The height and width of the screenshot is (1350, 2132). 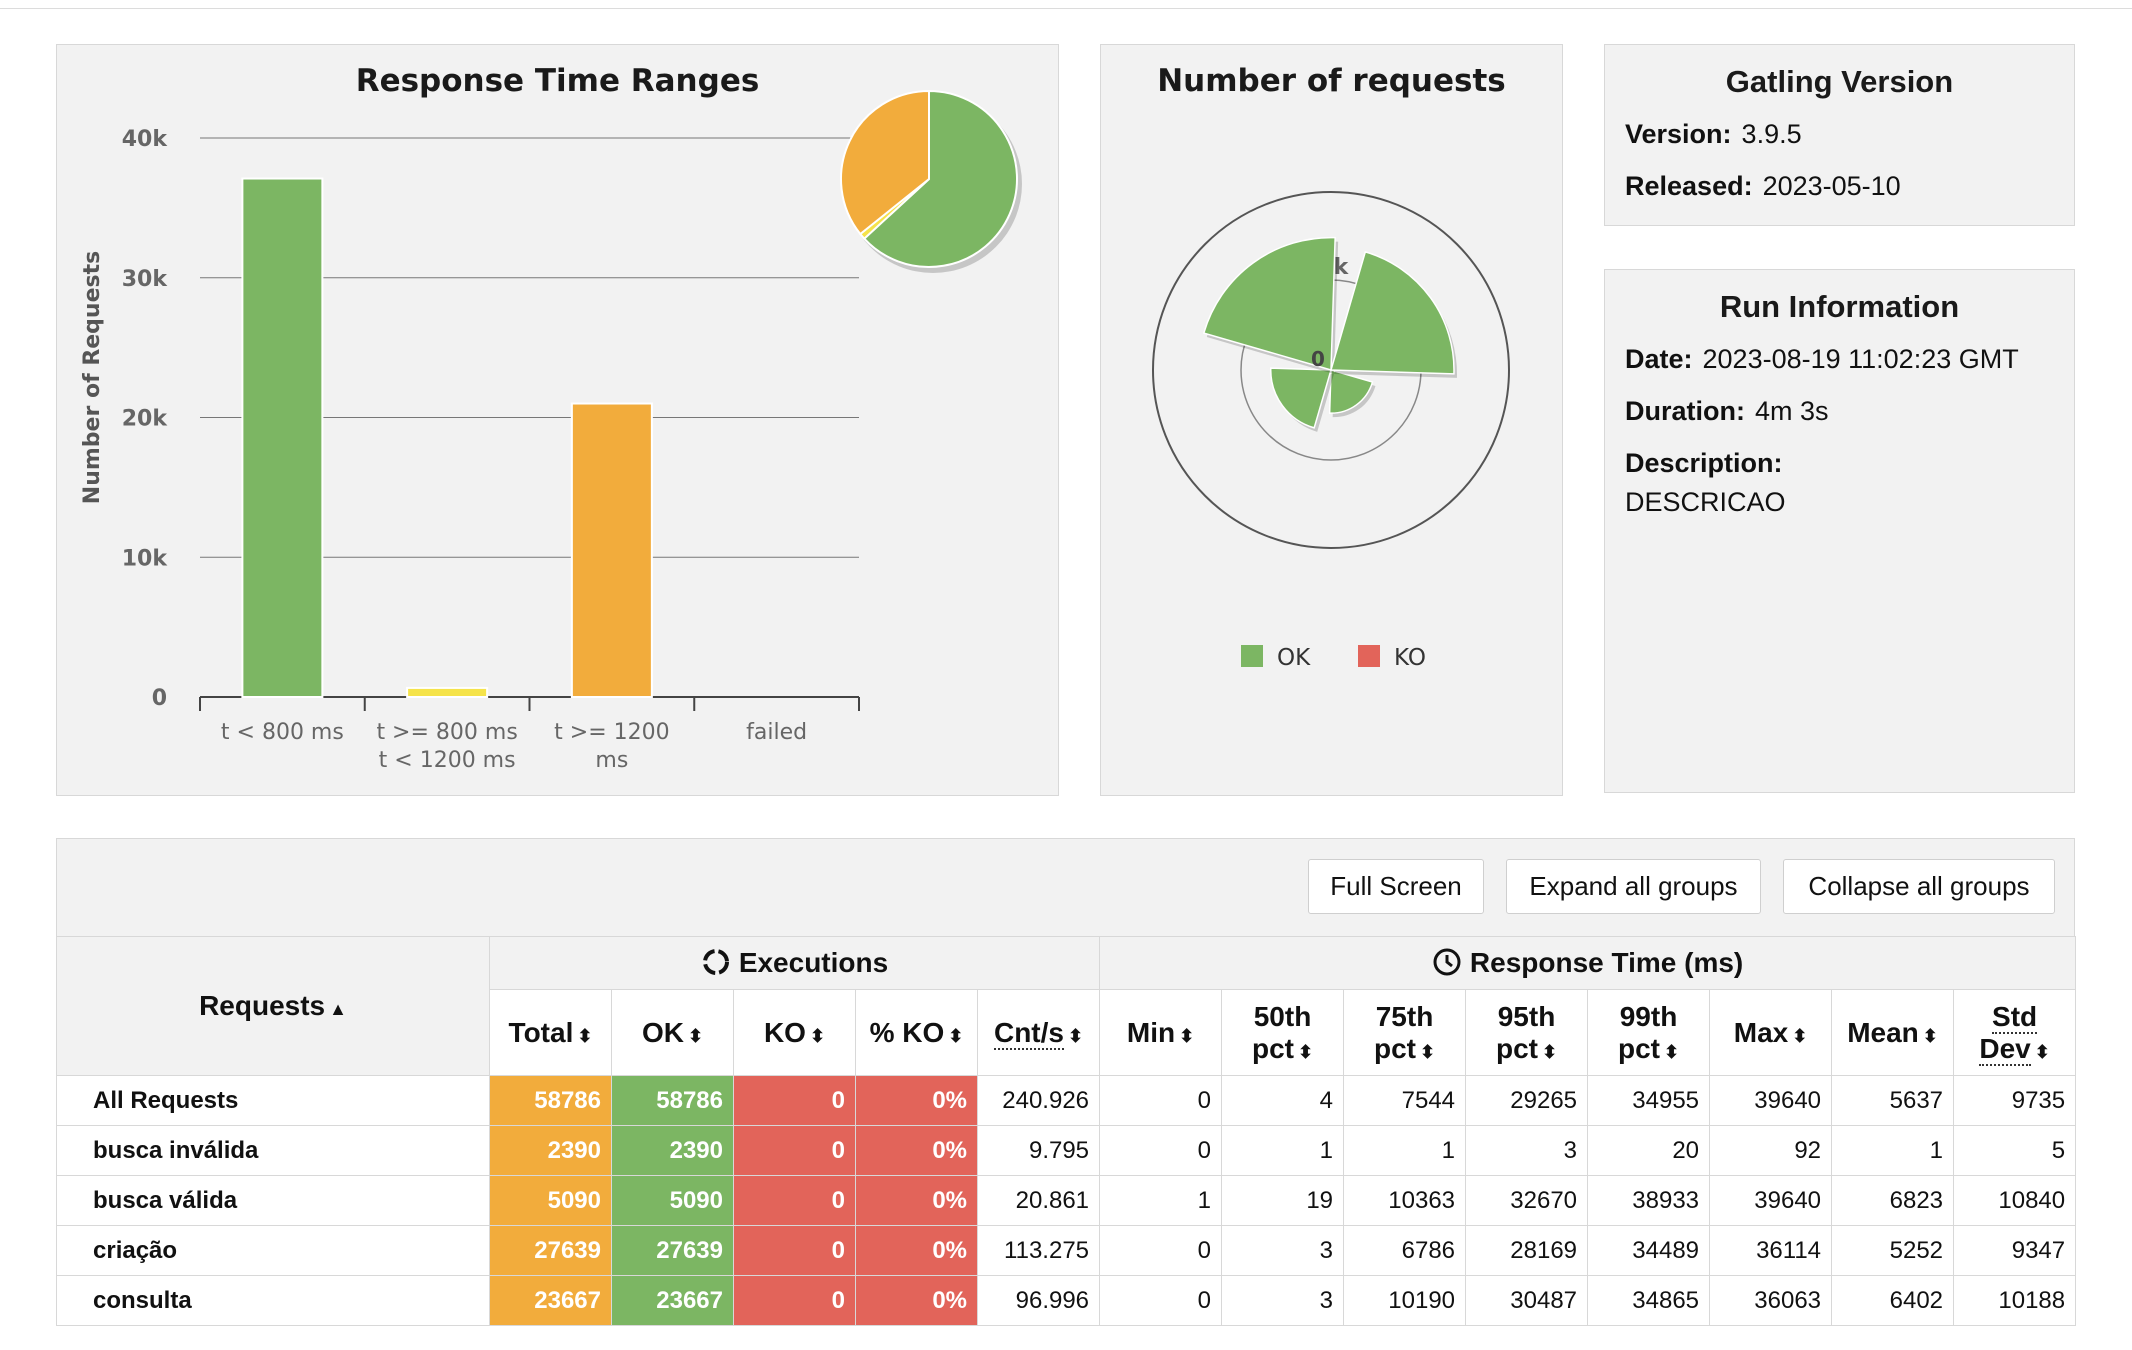 I want to click on cell-p99: 34865, so click(x=1649, y=1300).